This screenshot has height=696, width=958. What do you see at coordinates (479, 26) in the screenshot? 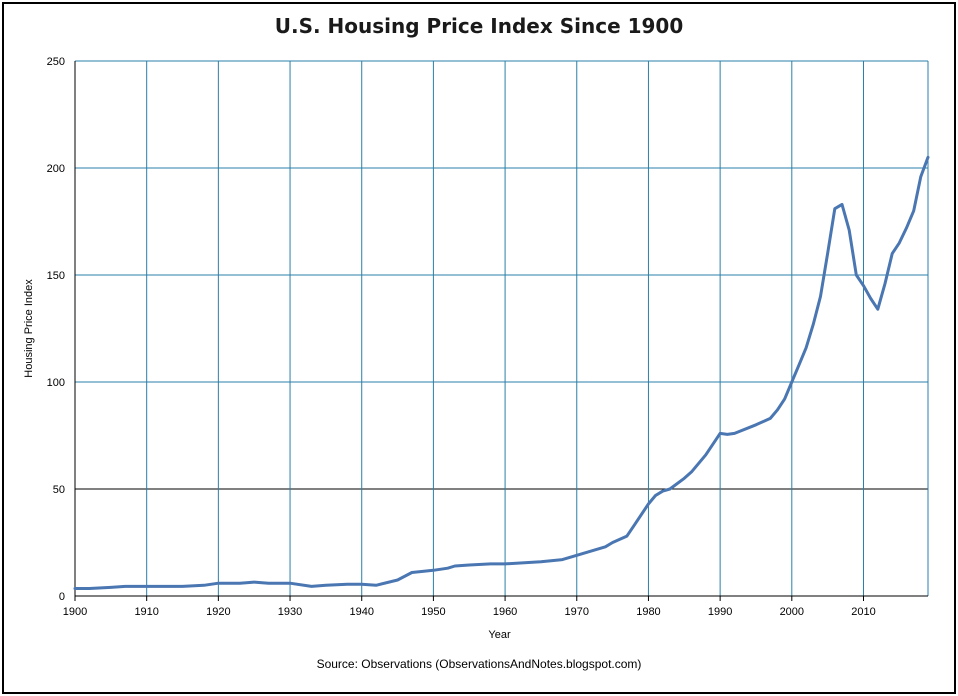
I see `chart-title: U.S. Housing Price Index Since 1900` at bounding box center [479, 26].